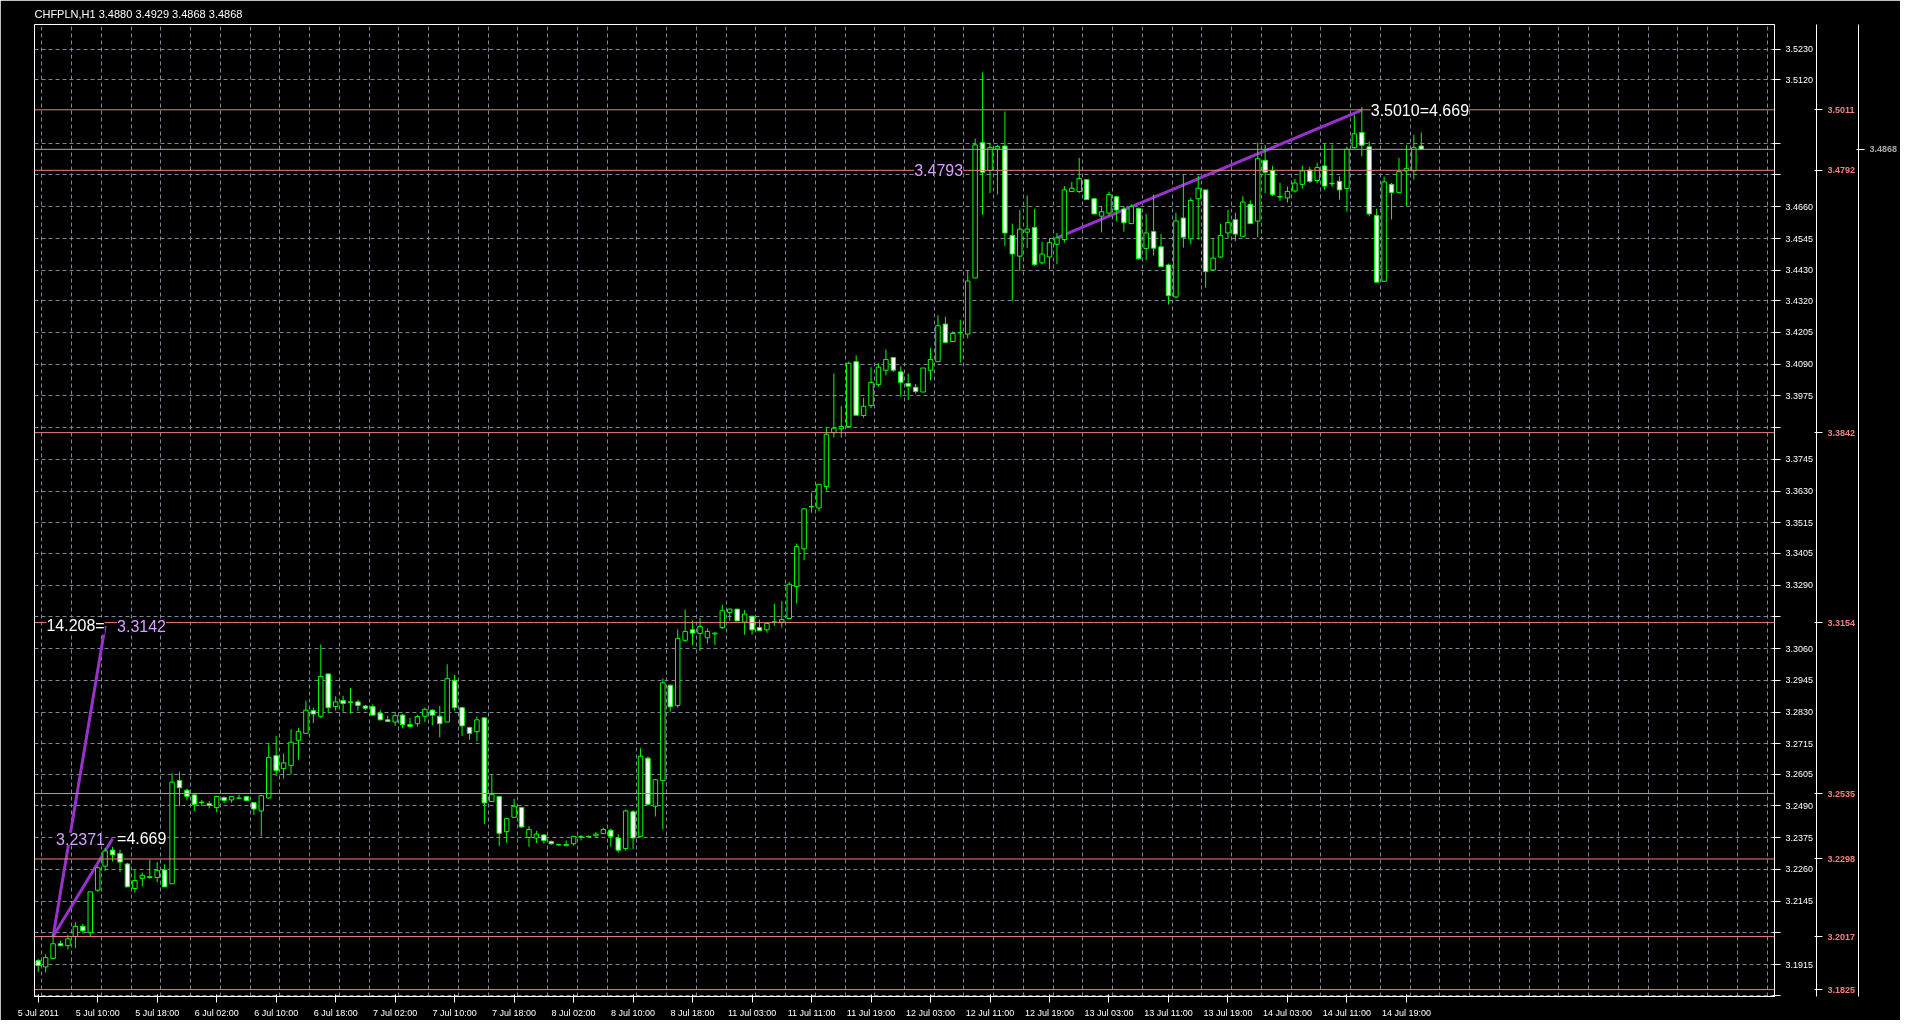 The width and height of the screenshot is (1910, 1030). Describe the element at coordinates (1799, 774) in the screenshot. I see `y-tick-label: 3.2605` at that location.